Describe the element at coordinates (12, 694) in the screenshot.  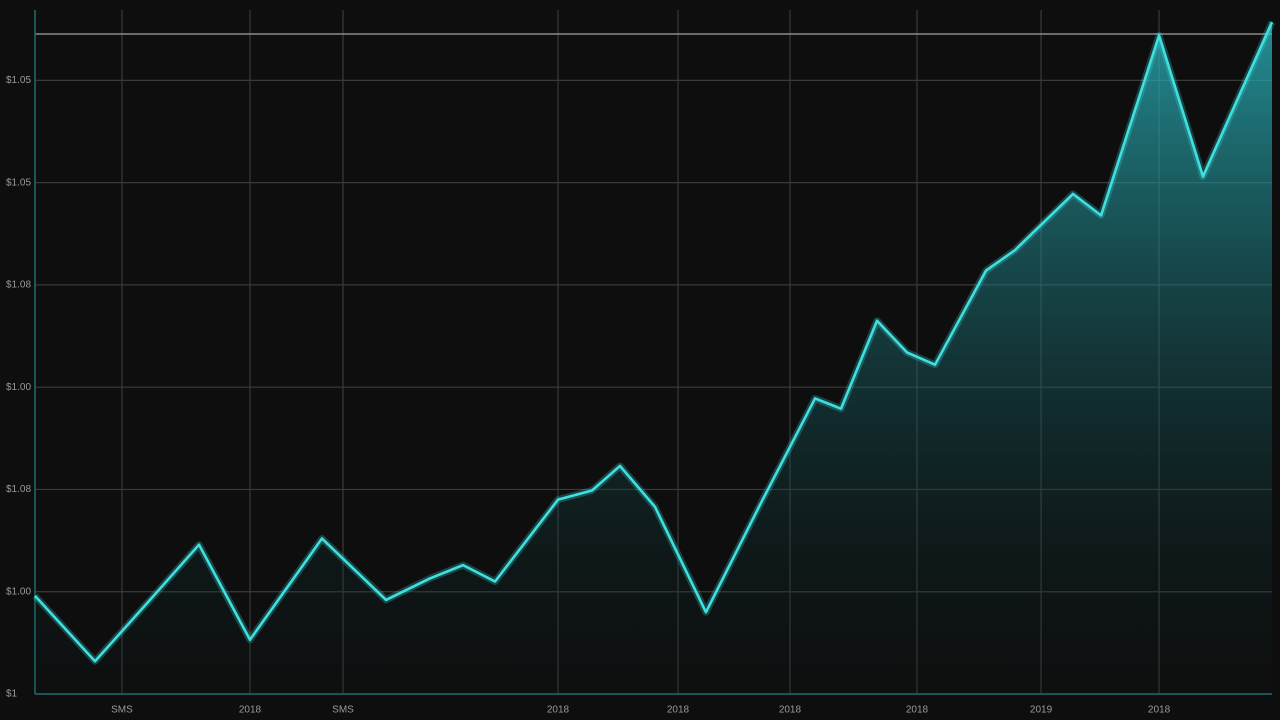
I see `y-tick-label: $1` at that location.